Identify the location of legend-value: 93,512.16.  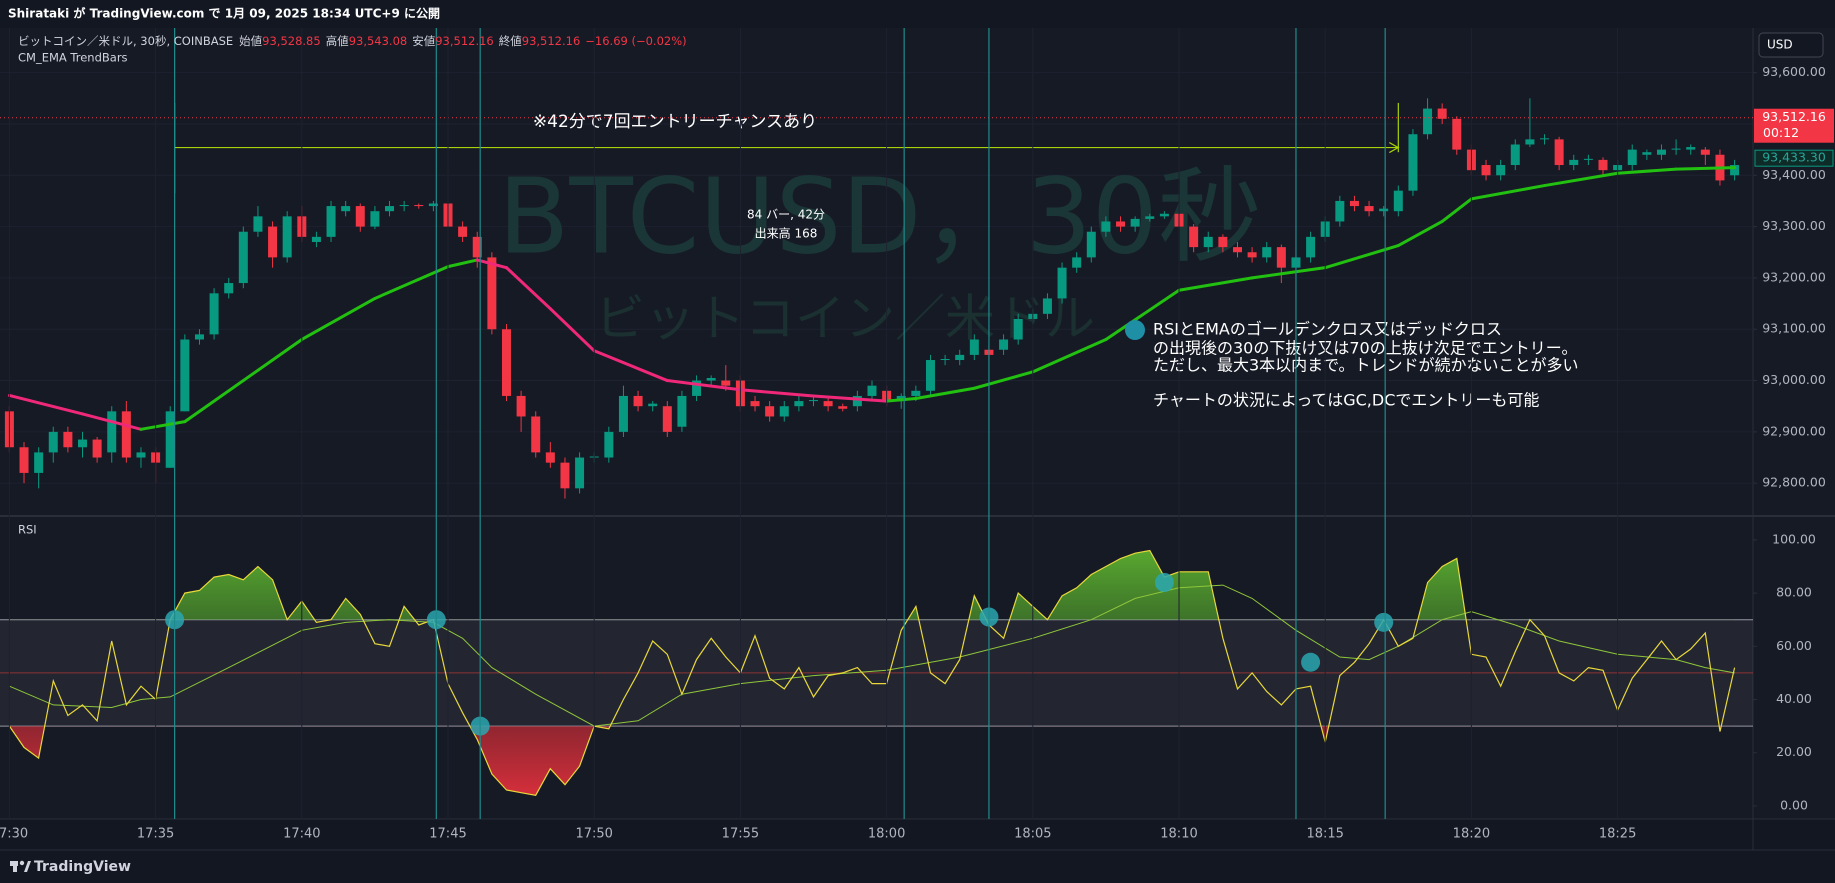
(464, 41).